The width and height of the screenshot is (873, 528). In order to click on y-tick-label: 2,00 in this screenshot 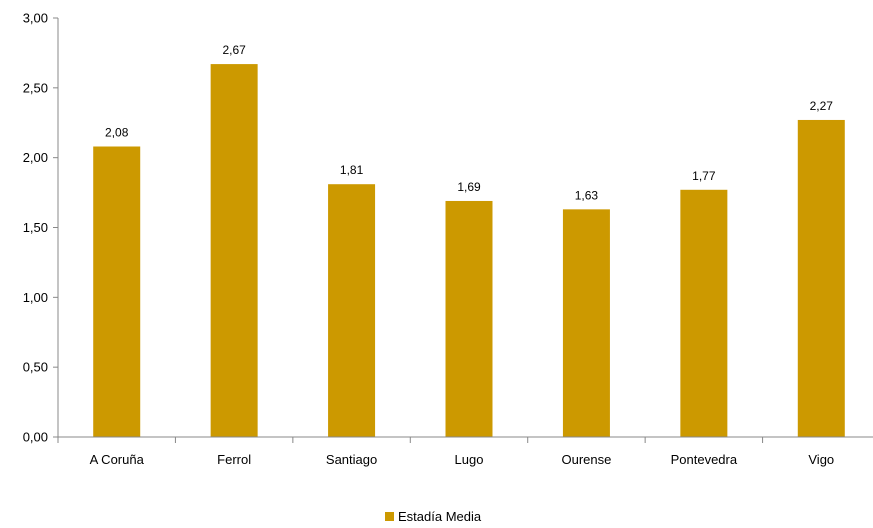, I will do `click(35, 157)`.